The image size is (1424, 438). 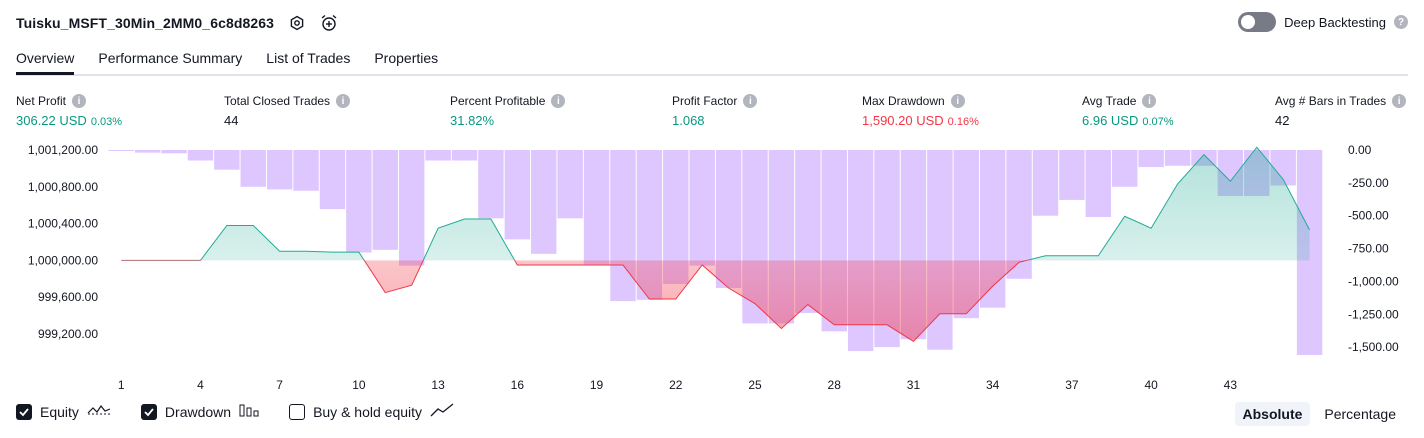 What do you see at coordinates (1319, 414) in the screenshot?
I see `scale-mode-switch: Absolute Percentage` at bounding box center [1319, 414].